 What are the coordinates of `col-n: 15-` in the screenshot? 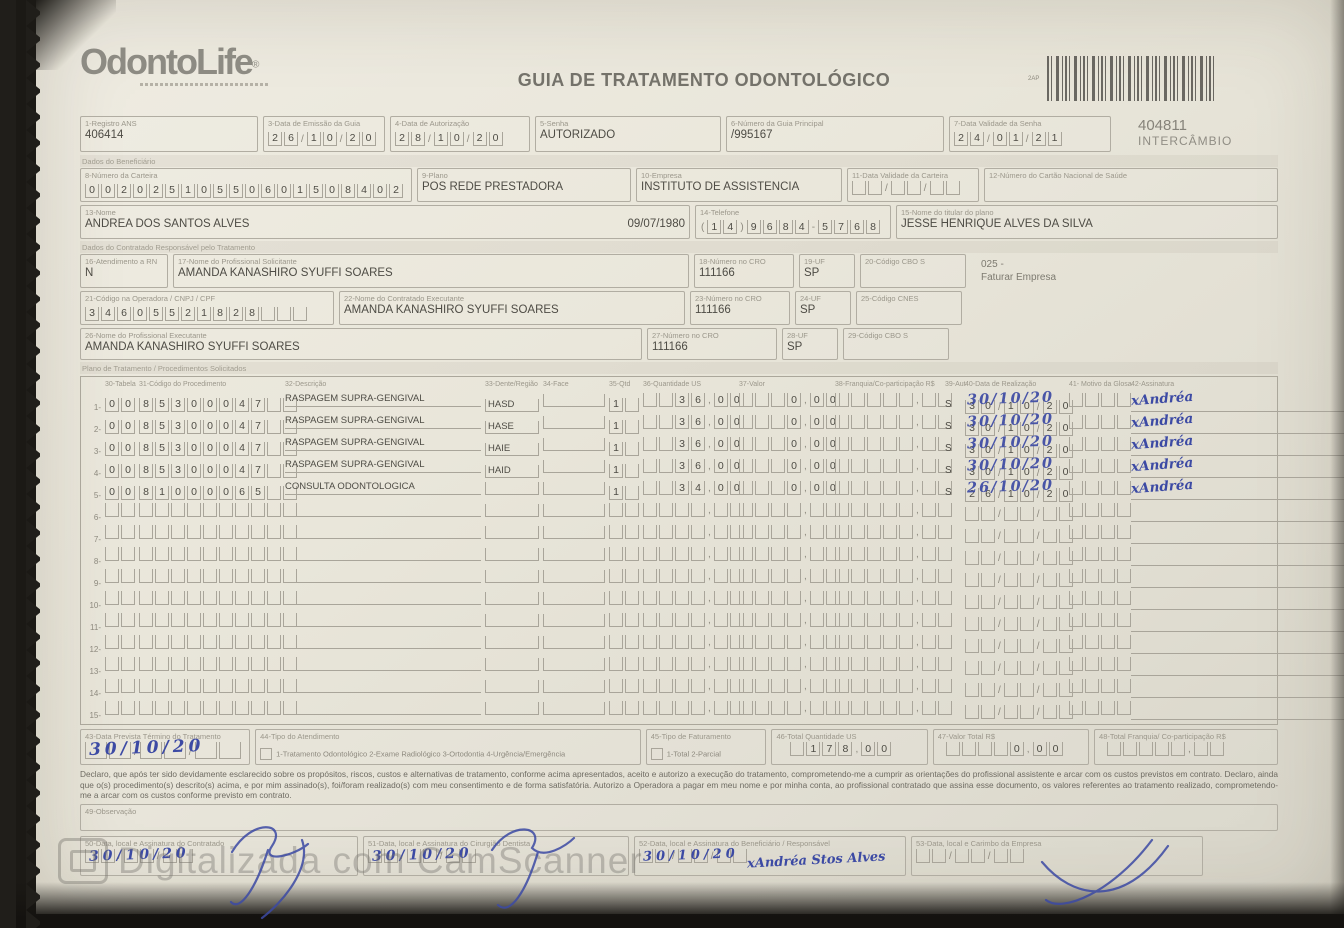 It's located at (95, 715).